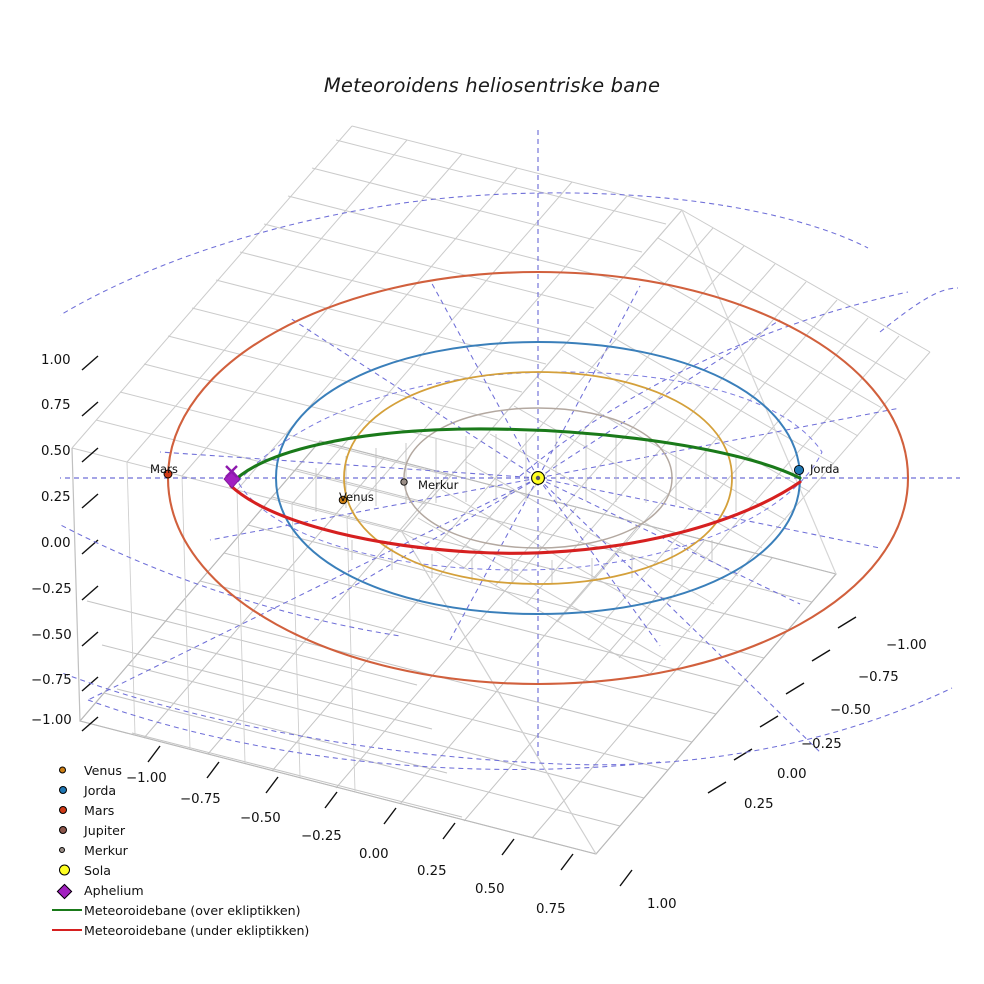 The width and height of the screenshot is (984, 984). I want to click on legend-item-aphelium: Aphelium, so click(198, 890).